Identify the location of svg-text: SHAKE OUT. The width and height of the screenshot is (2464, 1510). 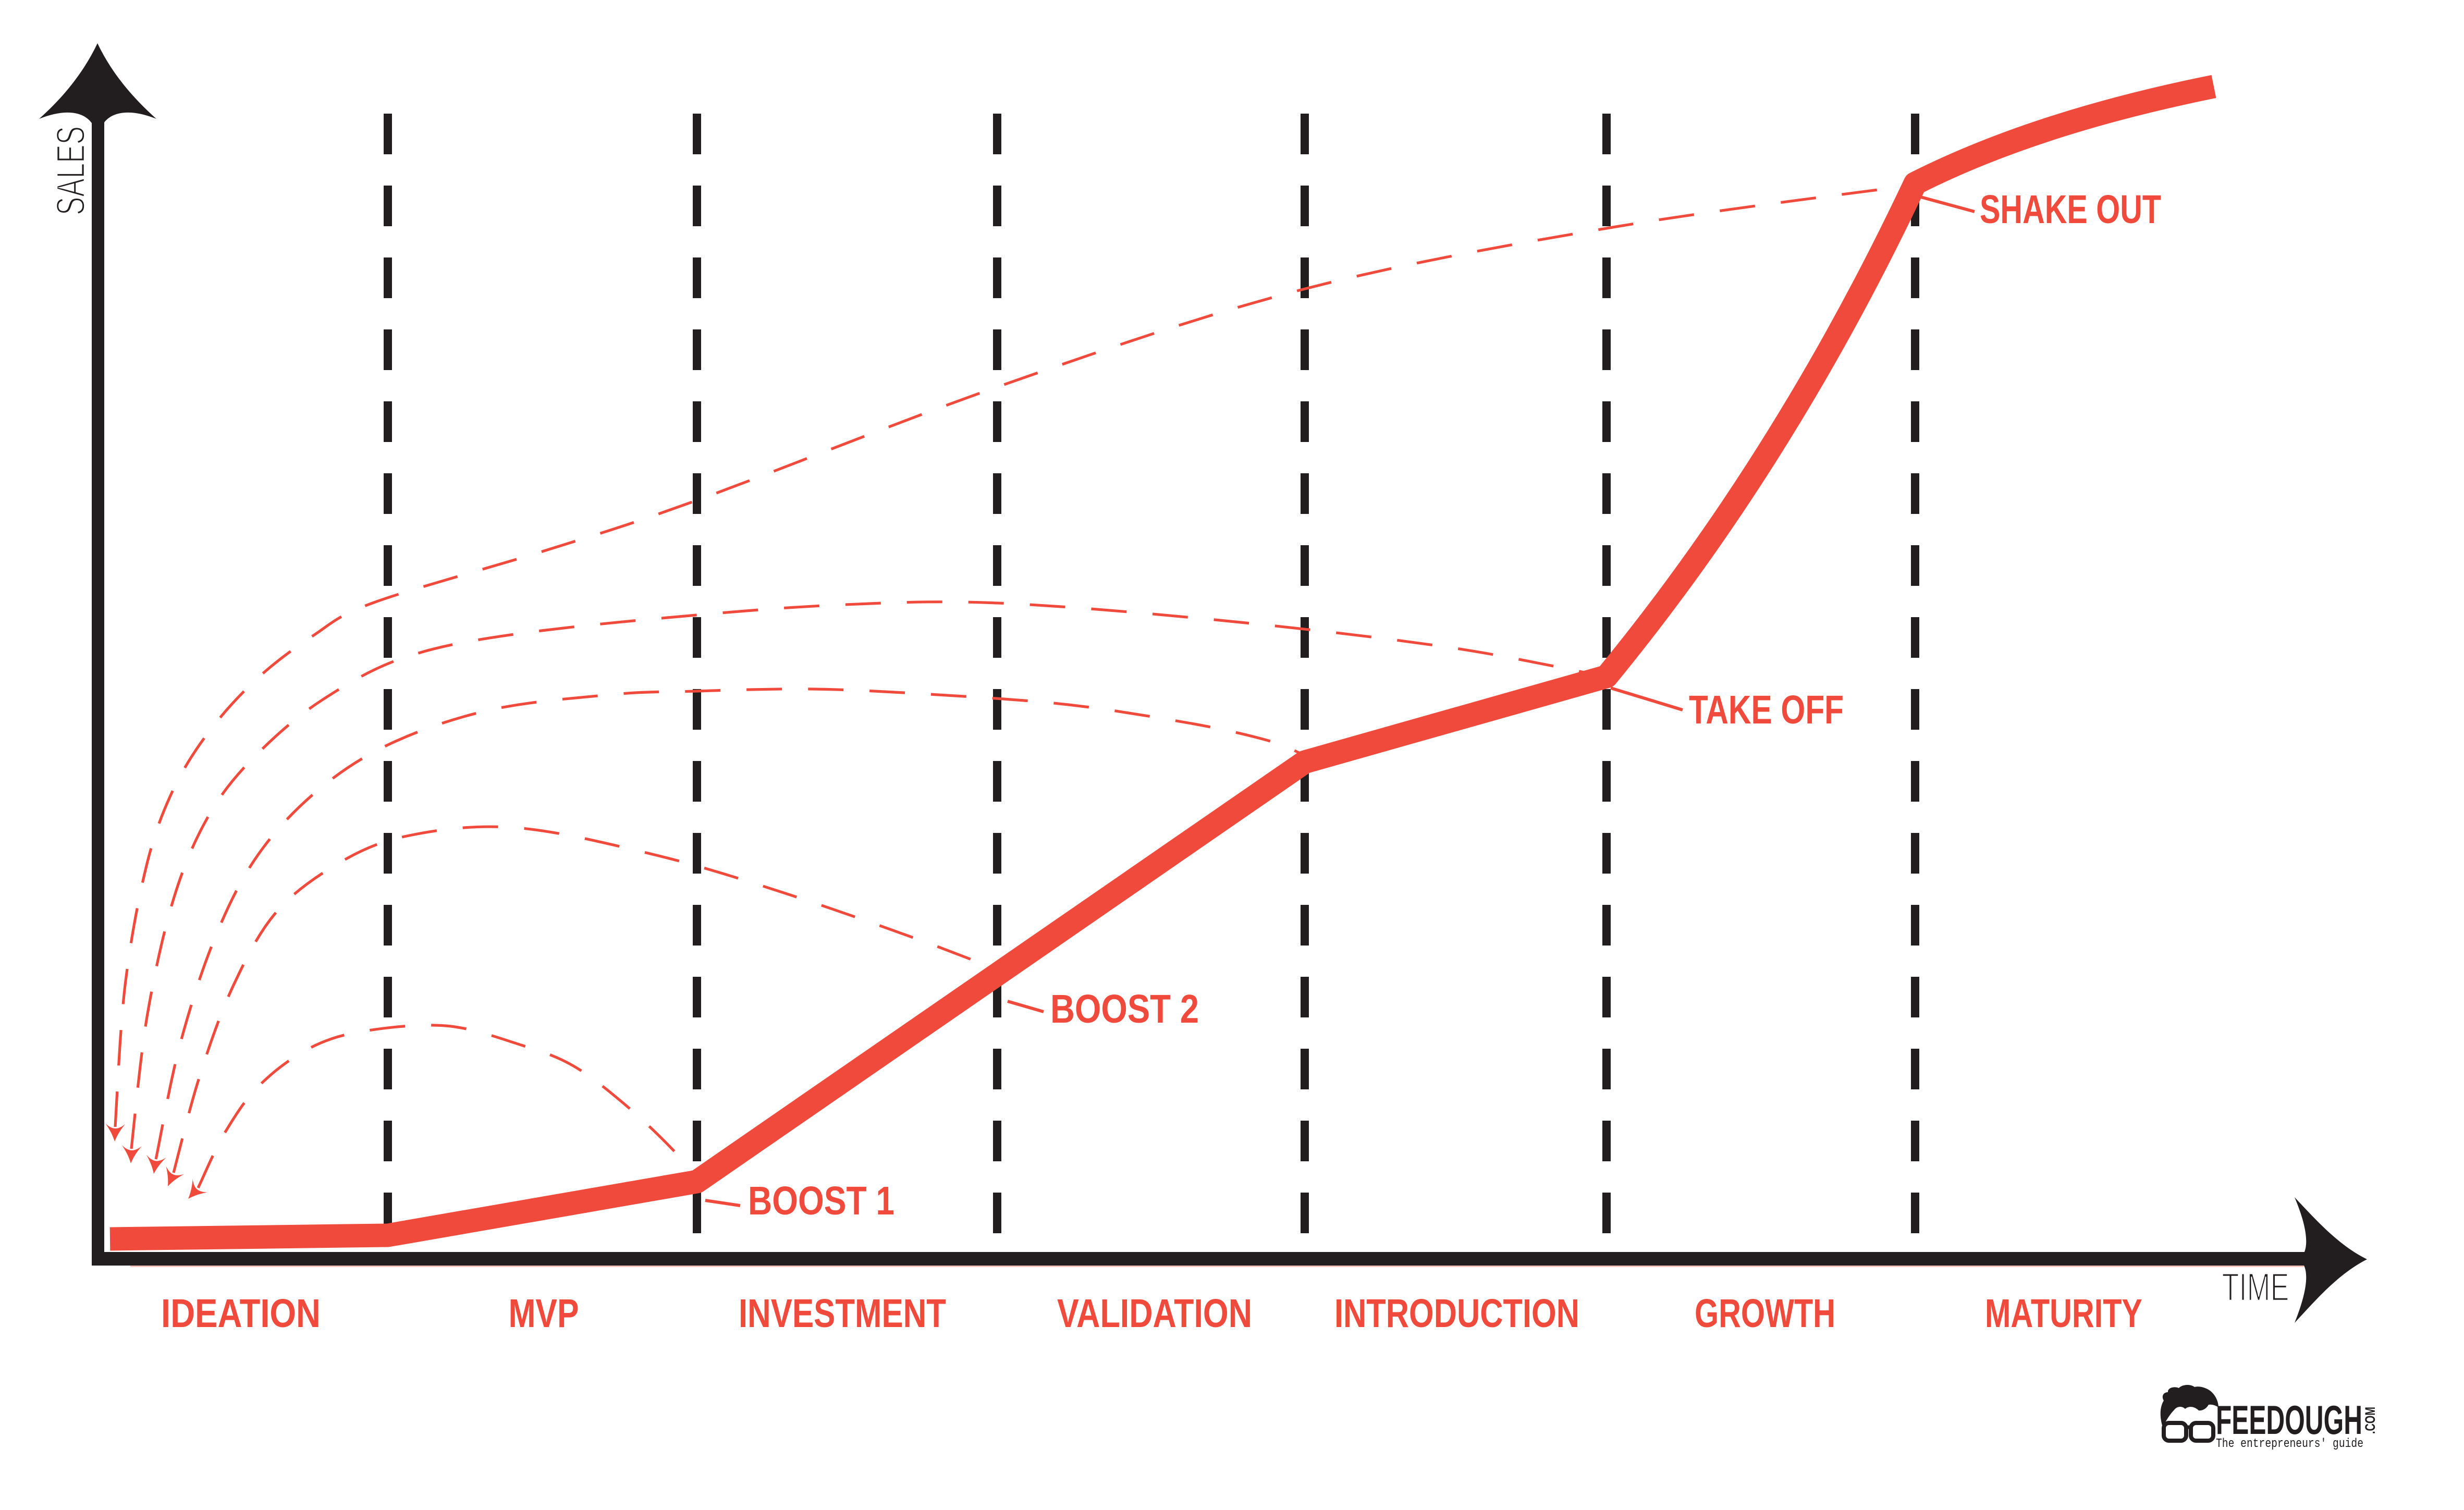
(2070, 209).